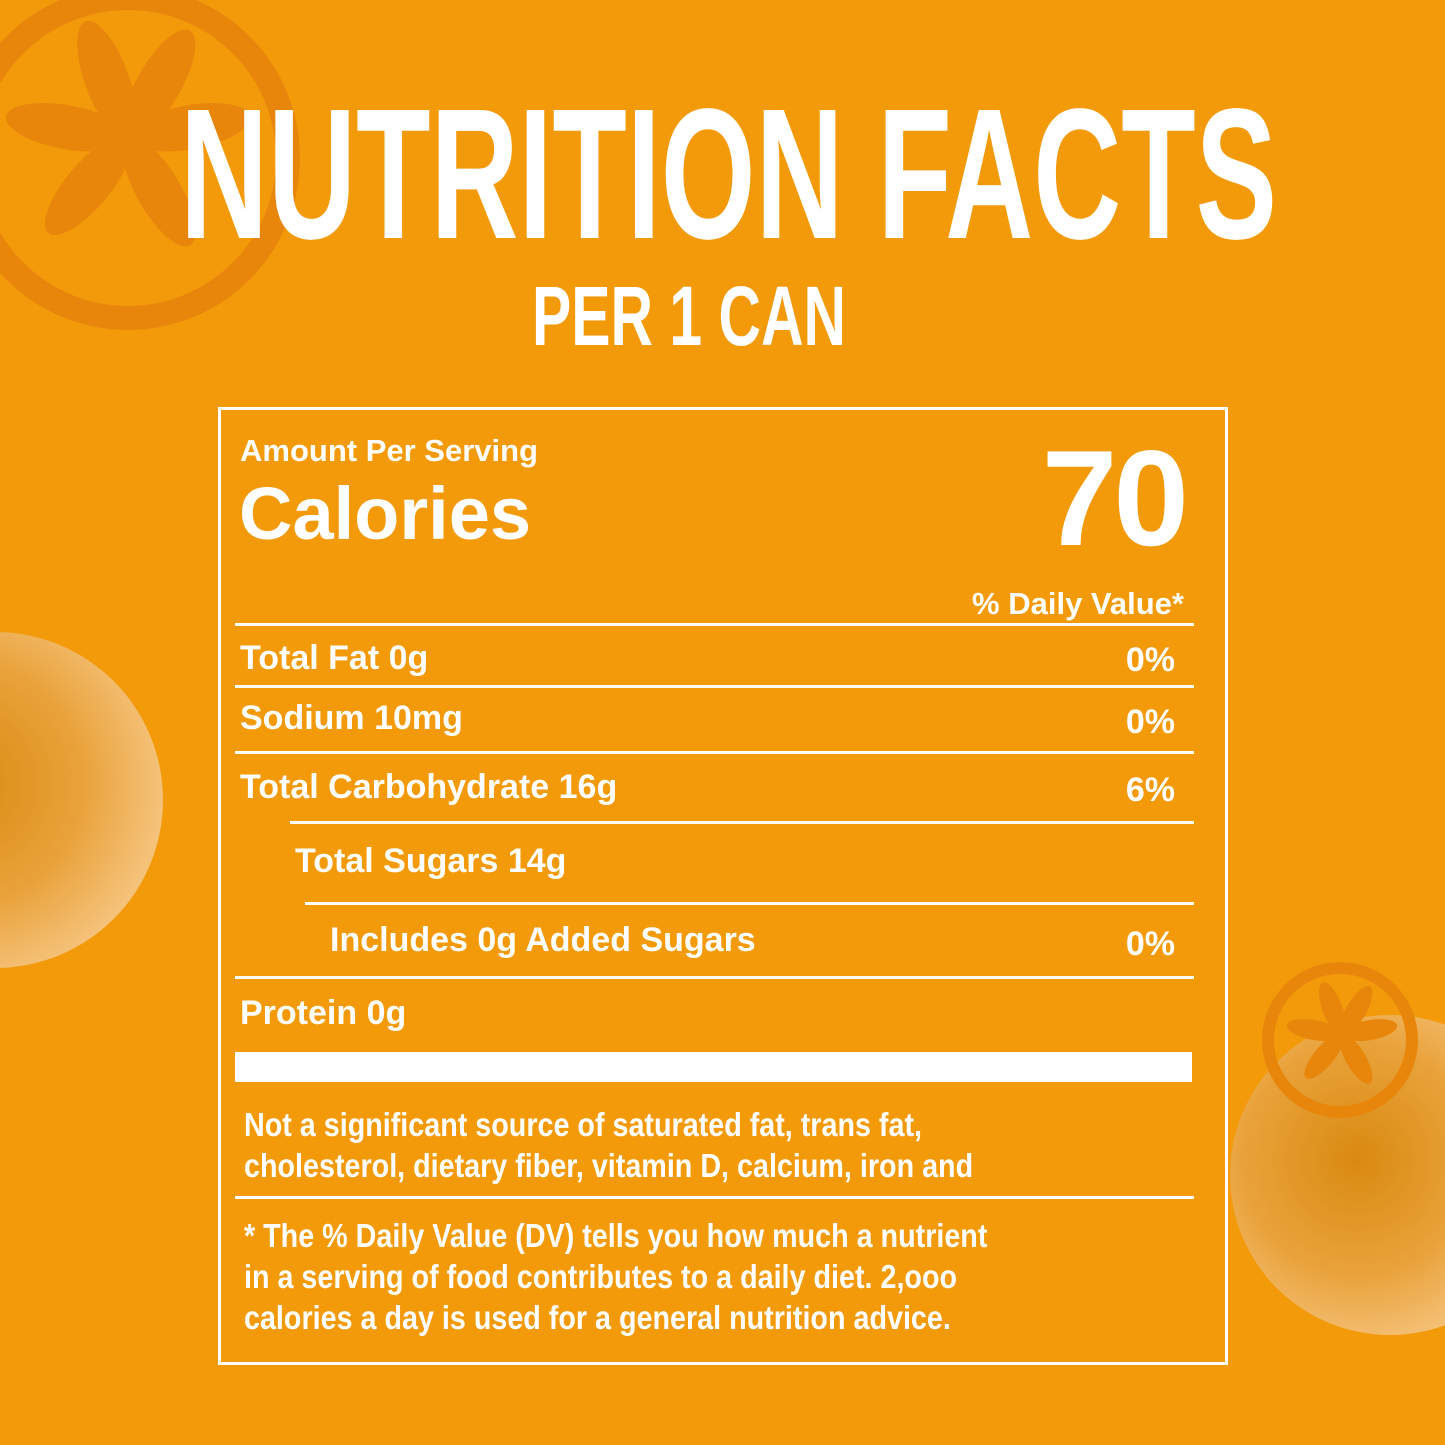 The height and width of the screenshot is (1445, 1445). What do you see at coordinates (150, 165) in the screenshot?
I see `orange-slice-icon` at bounding box center [150, 165].